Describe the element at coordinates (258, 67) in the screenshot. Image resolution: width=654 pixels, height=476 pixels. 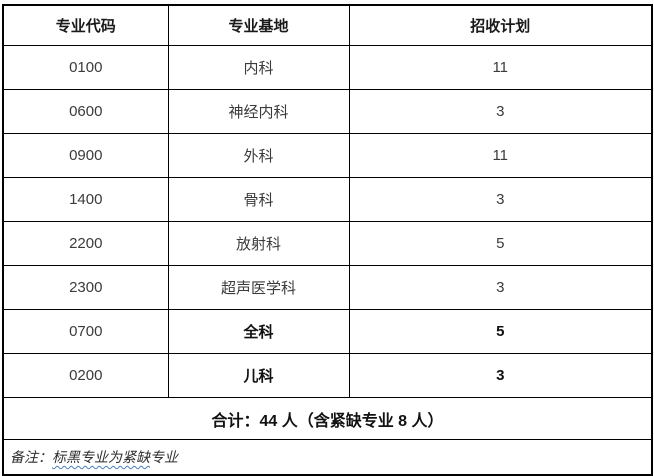
I see `major-base-cell: 内科` at that location.